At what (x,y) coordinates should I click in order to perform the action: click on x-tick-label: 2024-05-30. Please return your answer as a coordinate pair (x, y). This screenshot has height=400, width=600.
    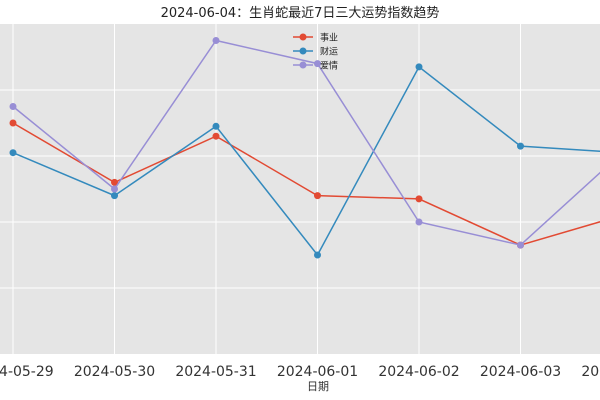
    Looking at the image, I should click on (114, 372).